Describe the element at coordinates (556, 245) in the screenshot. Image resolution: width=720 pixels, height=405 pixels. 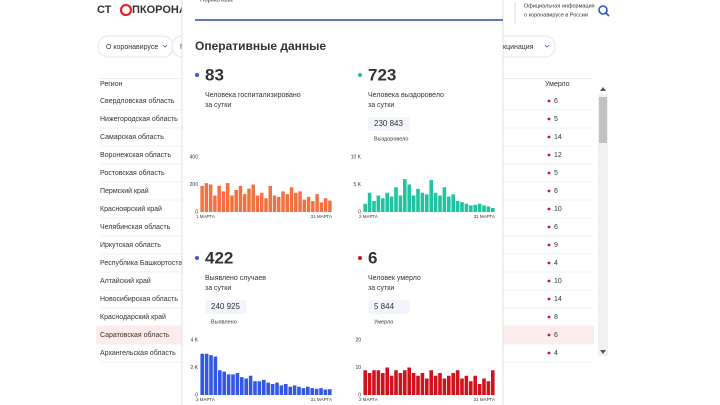
I see `death-count: 9` at that location.